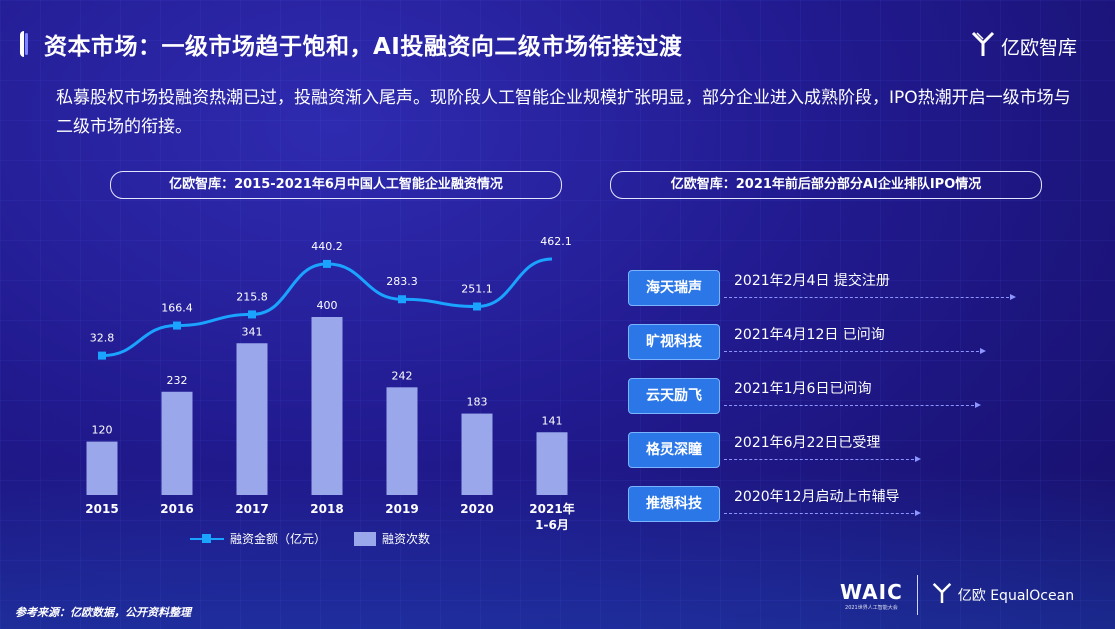 This screenshot has width=1115, height=629. What do you see at coordinates (402, 375) in the screenshot?
I see `bar-value-label: 242` at bounding box center [402, 375].